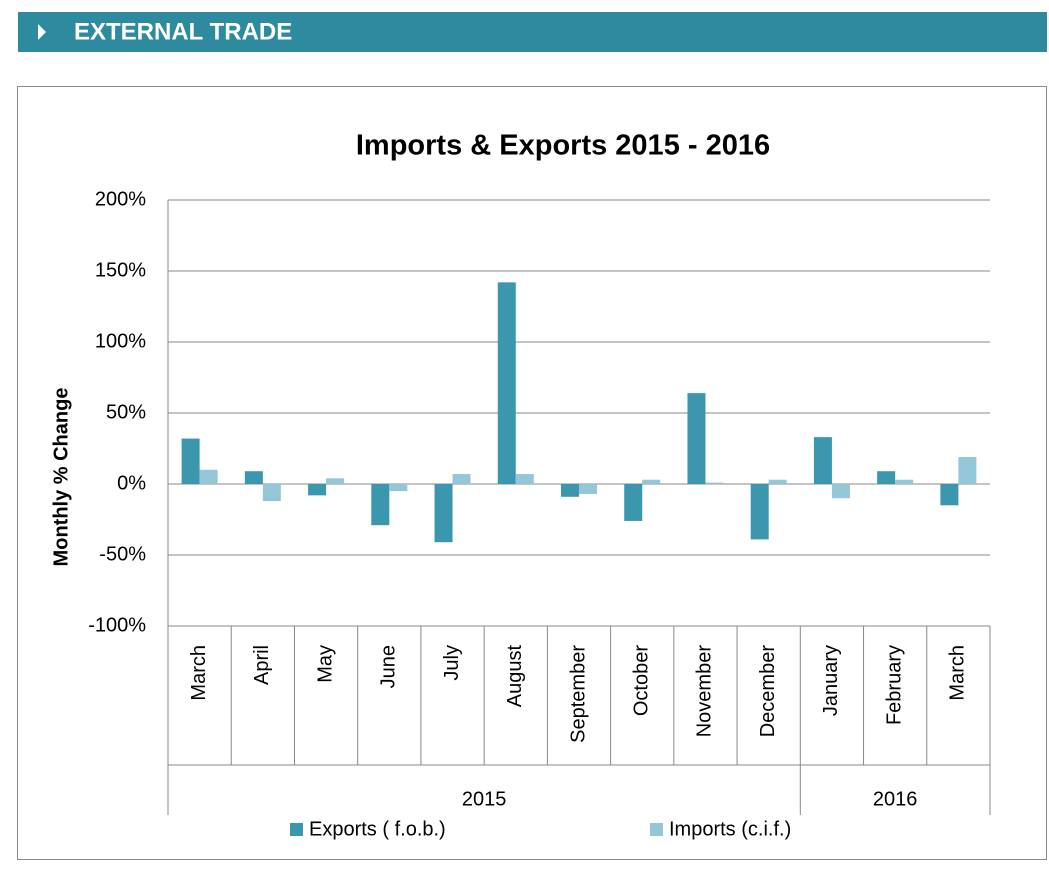 The image size is (1049, 874). I want to click on y-tick-label: 100%, so click(120, 341).